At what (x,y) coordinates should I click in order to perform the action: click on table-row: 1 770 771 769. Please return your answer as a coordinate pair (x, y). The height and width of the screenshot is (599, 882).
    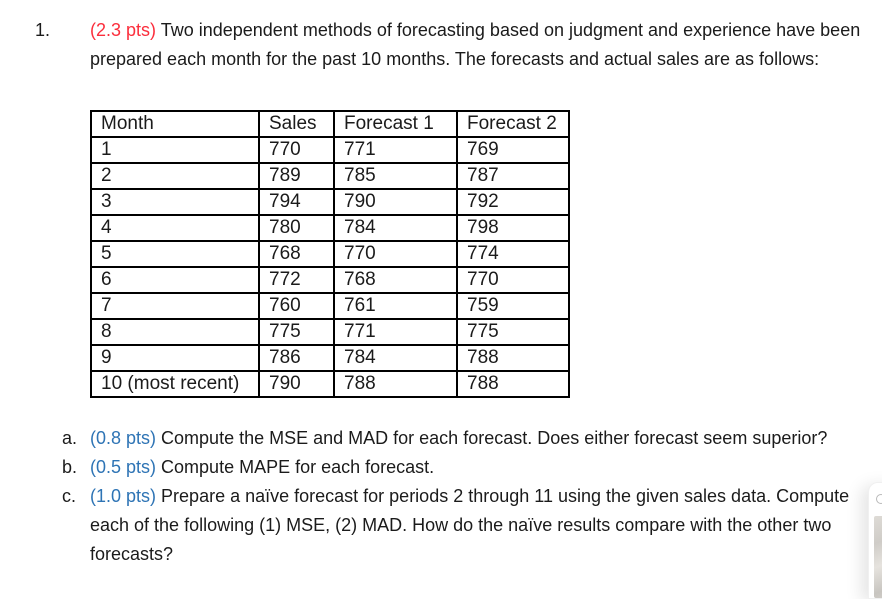
    Looking at the image, I should click on (330, 150).